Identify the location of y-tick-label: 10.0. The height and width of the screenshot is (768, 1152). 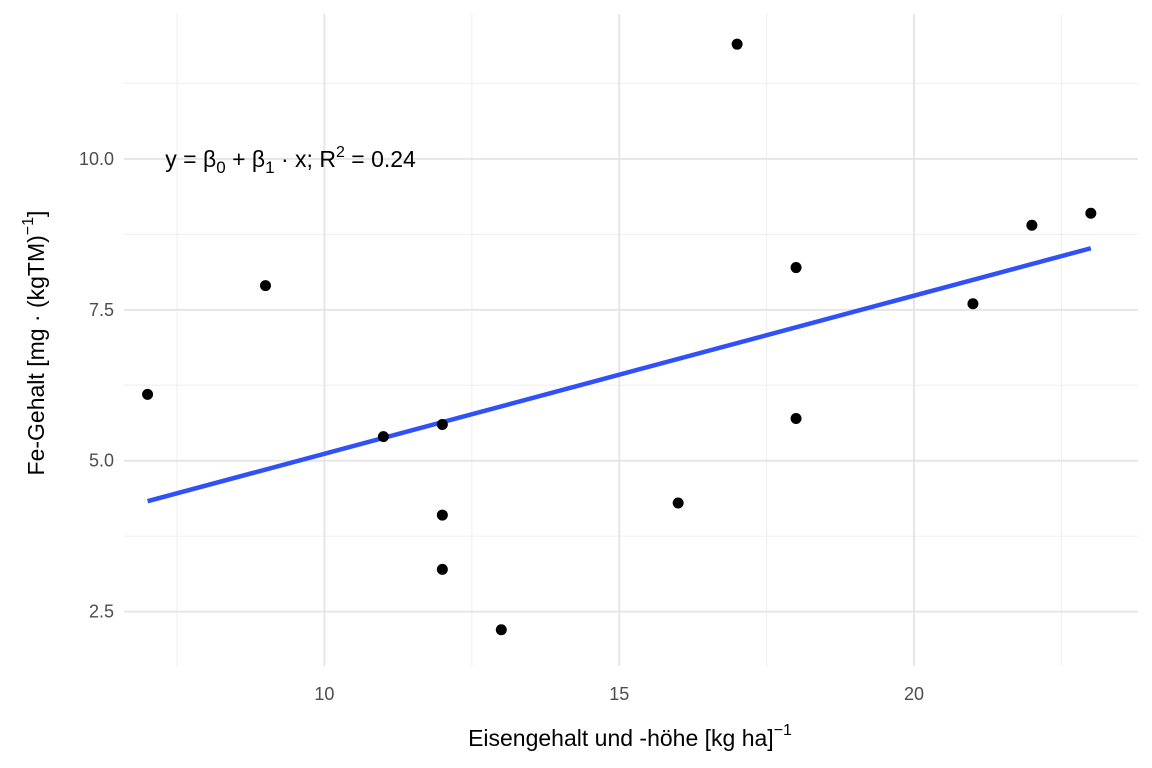
(96, 159).